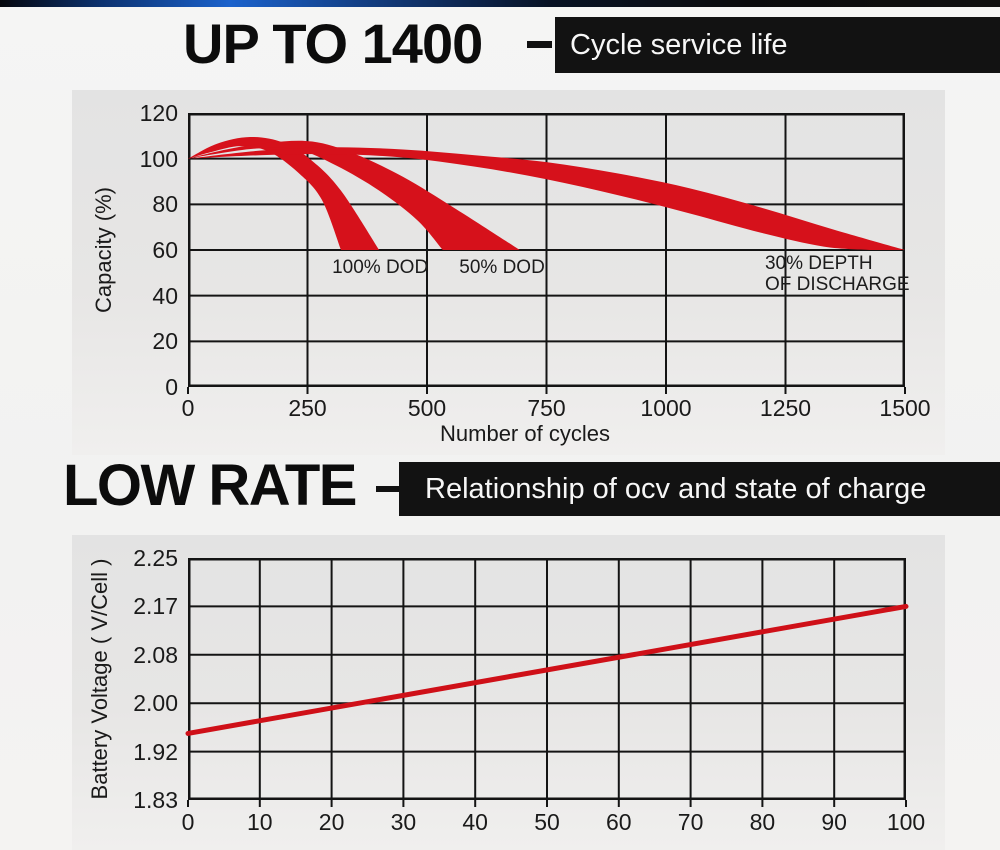 This screenshot has height=850, width=1000. Describe the element at coordinates (210, 485) in the screenshot. I see `section2-title: LOW RATE` at that location.